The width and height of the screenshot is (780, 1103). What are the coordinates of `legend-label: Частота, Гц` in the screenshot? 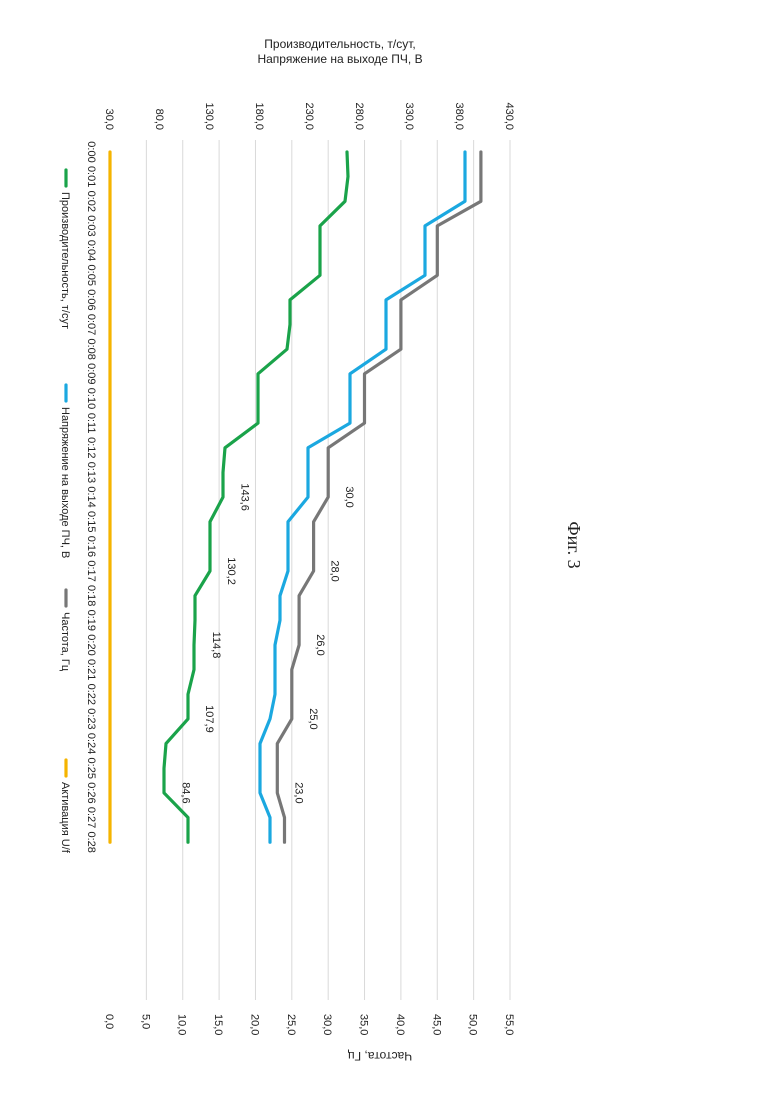 It's located at (65, 642).